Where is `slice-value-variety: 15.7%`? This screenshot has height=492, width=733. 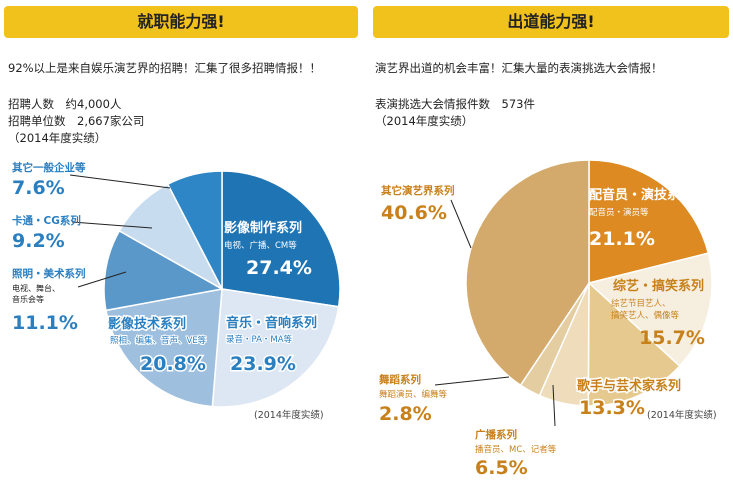 slice-value-variety: 15.7% is located at coordinates (672, 338).